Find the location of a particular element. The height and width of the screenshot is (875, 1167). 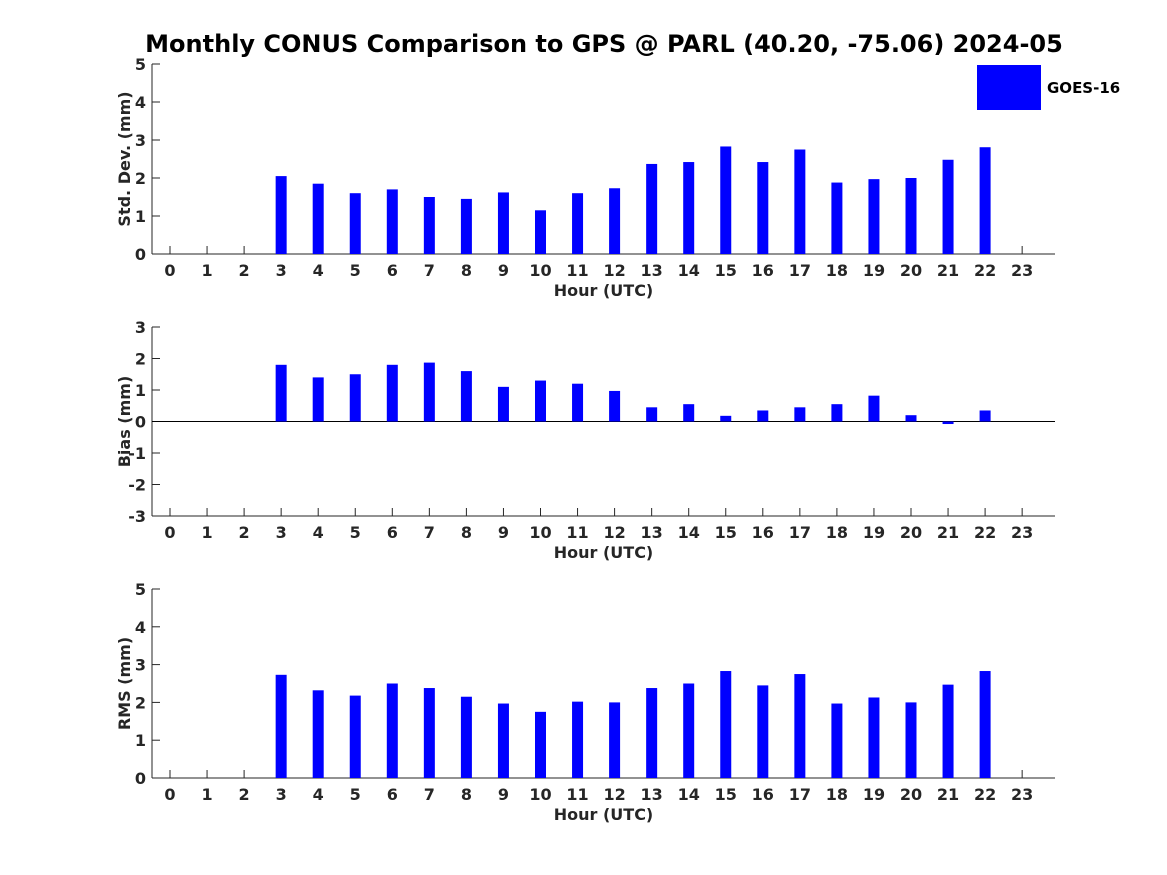

x-tick-label: 17 is located at coordinates (800, 794).